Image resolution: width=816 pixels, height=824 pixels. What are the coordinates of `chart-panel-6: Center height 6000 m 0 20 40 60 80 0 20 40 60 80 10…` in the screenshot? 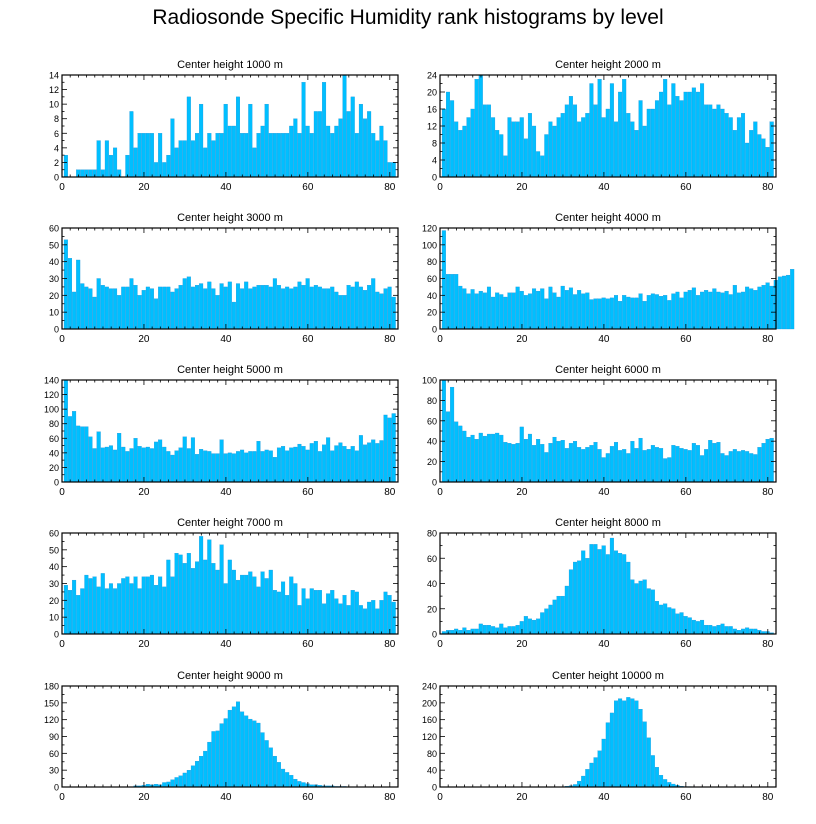 It's located at (599, 431).